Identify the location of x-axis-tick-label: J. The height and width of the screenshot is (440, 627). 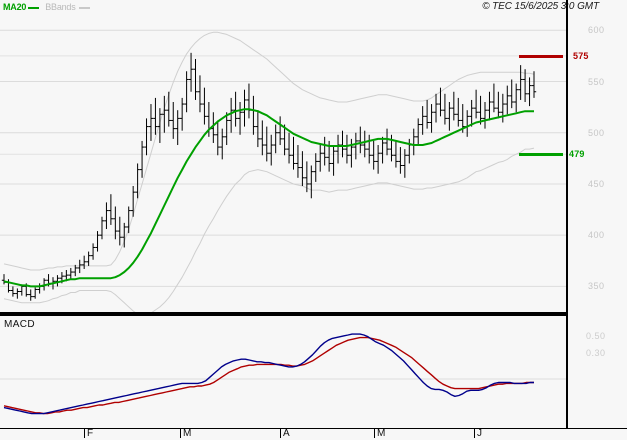
(479, 433).